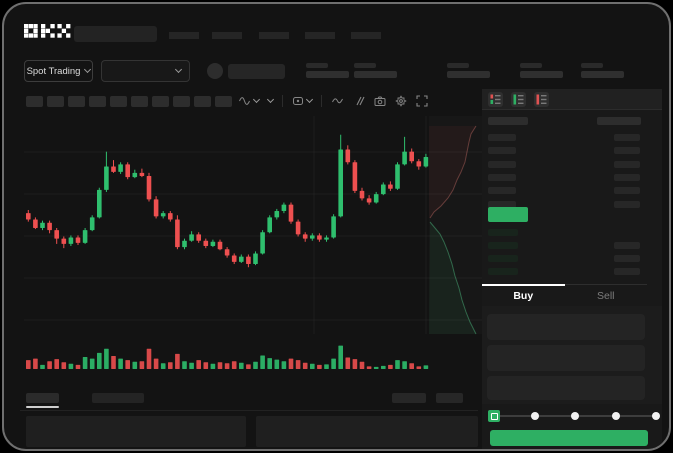 Image resolution: width=673 pixels, height=453 pixels. I want to click on slider-handle, so click(494, 416).